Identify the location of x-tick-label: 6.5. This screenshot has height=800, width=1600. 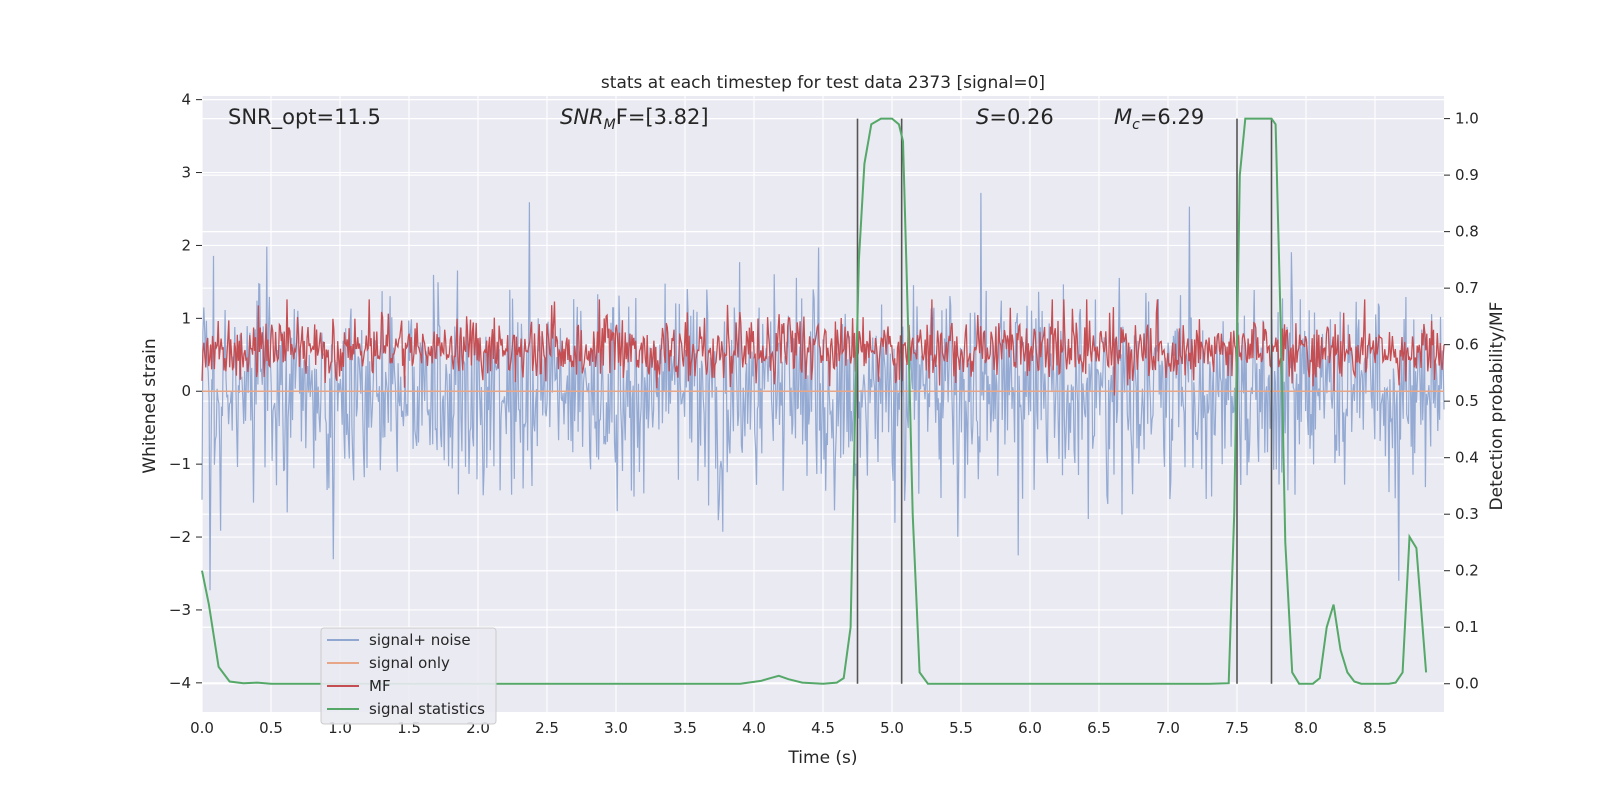
(1099, 728).